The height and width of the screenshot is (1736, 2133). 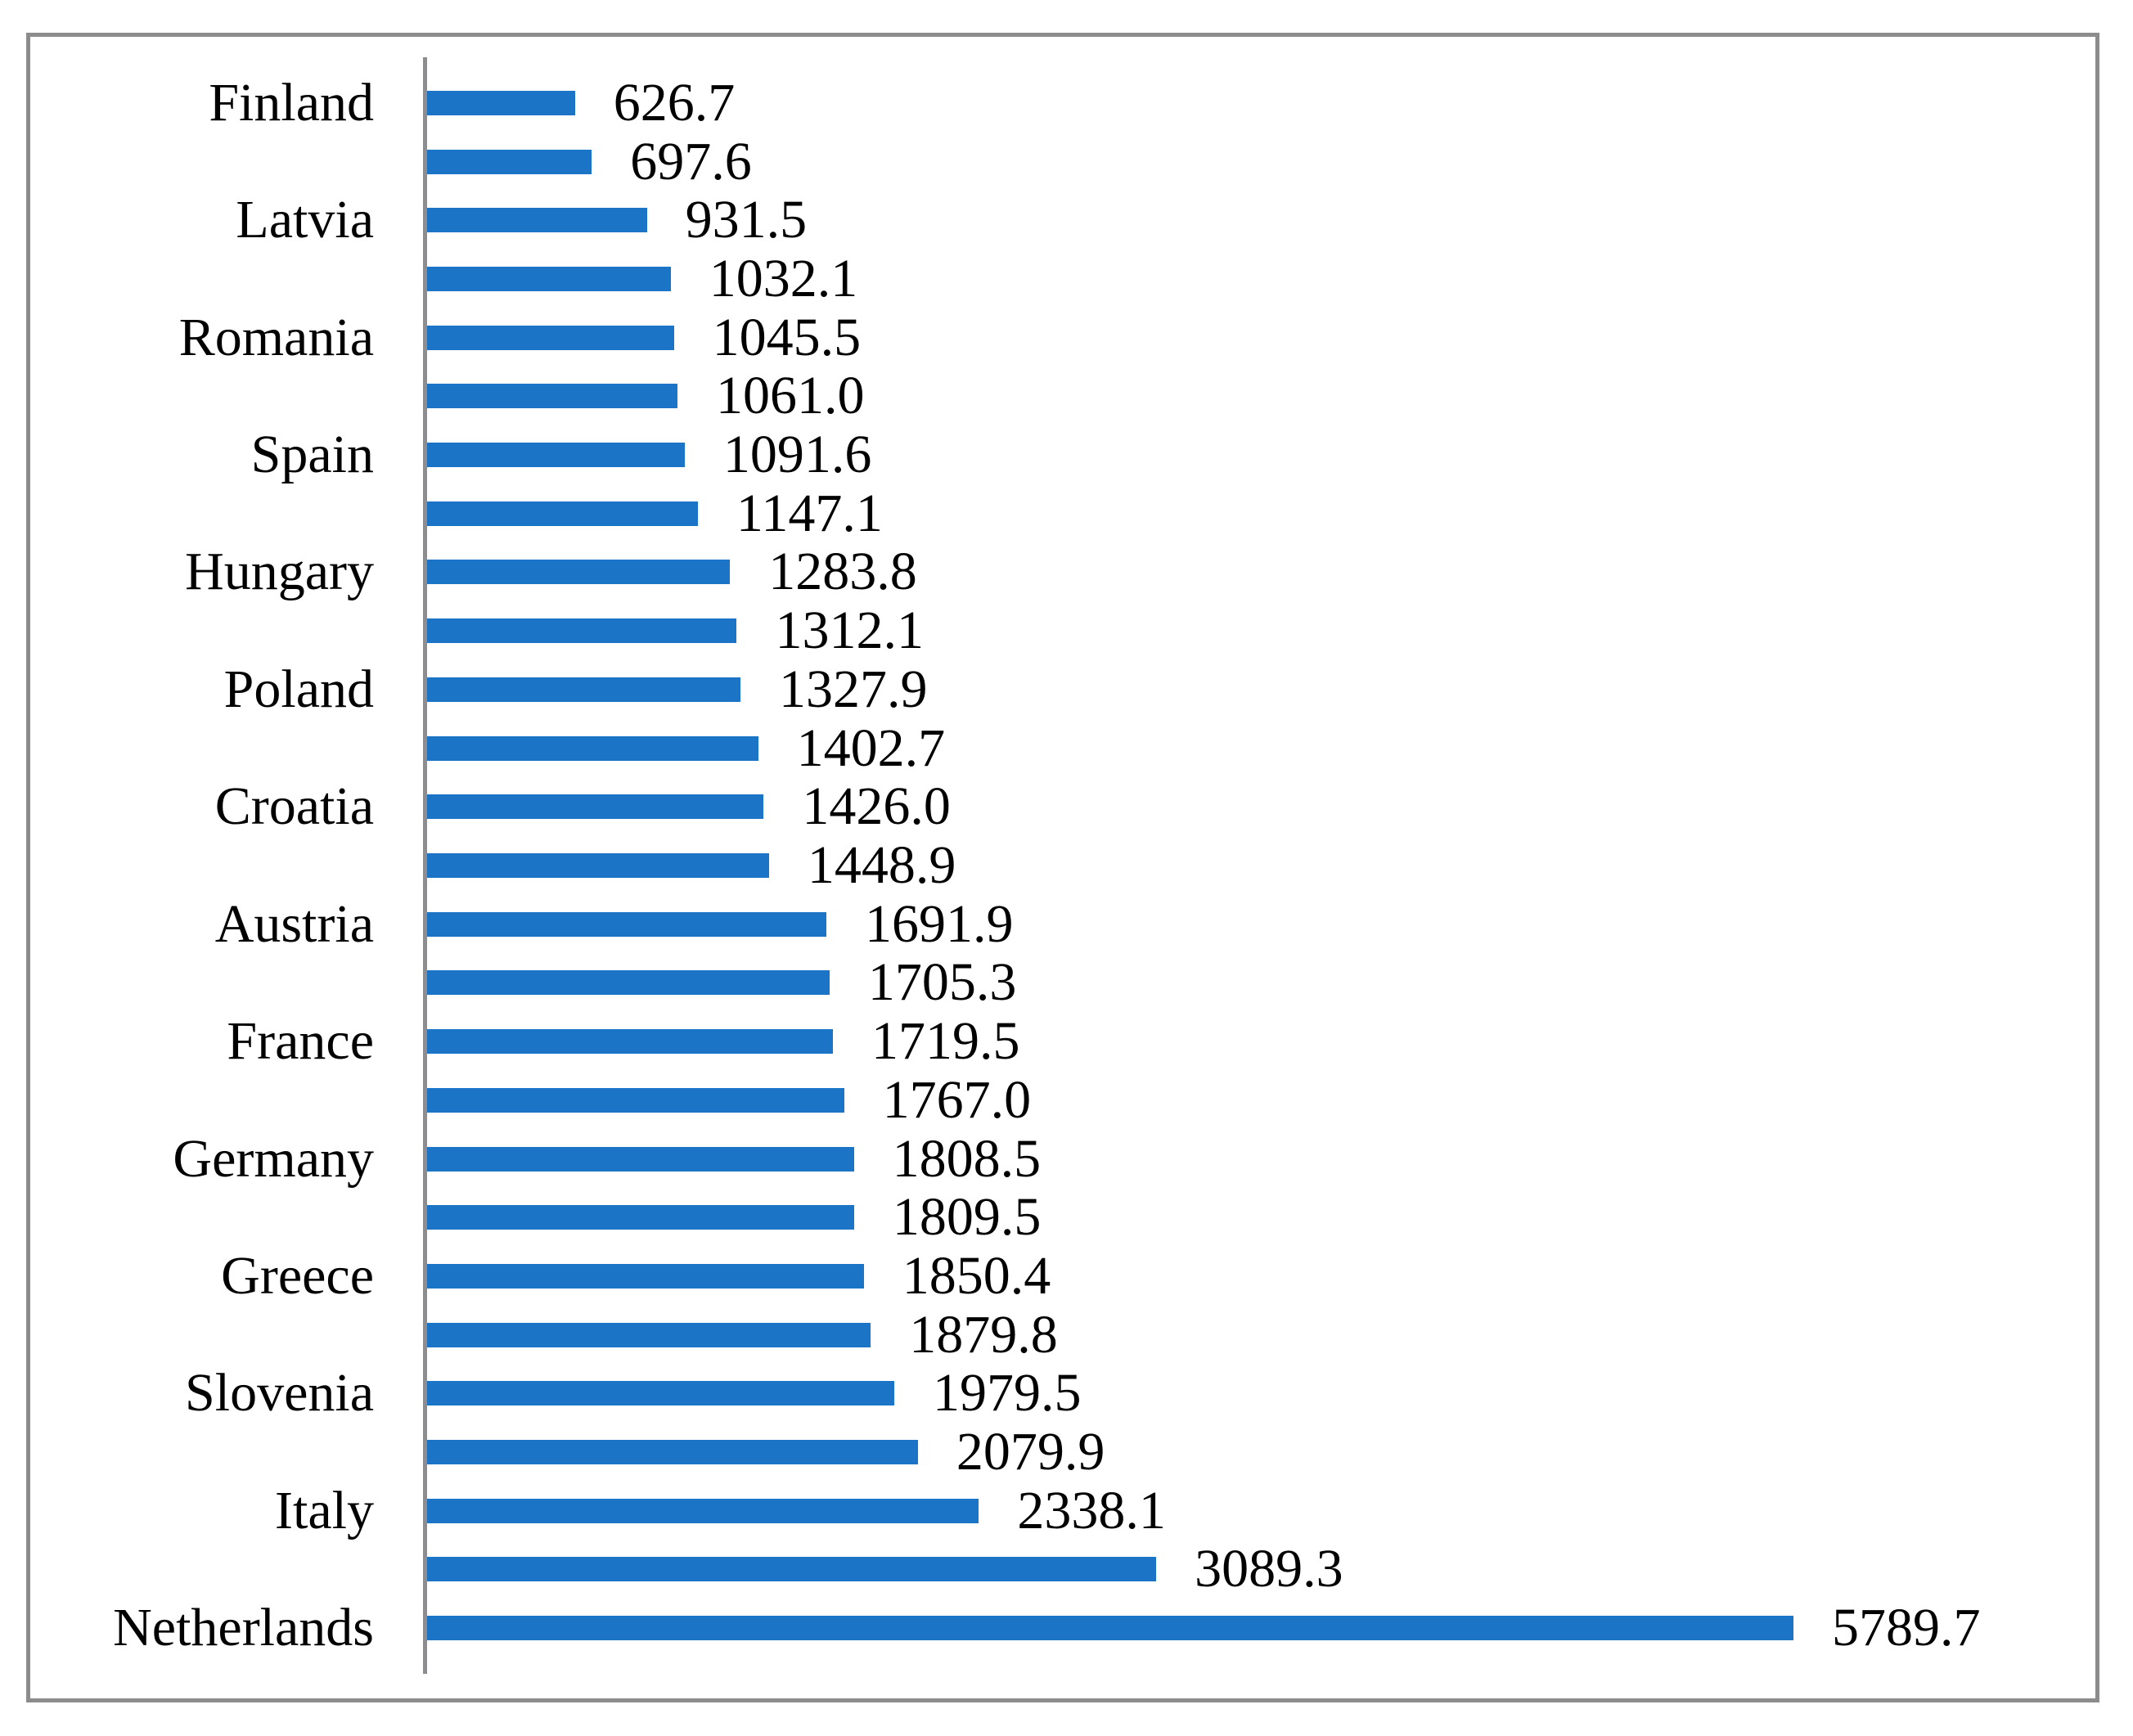 I want to click on value-label: 1979.5, so click(x=1007, y=1393).